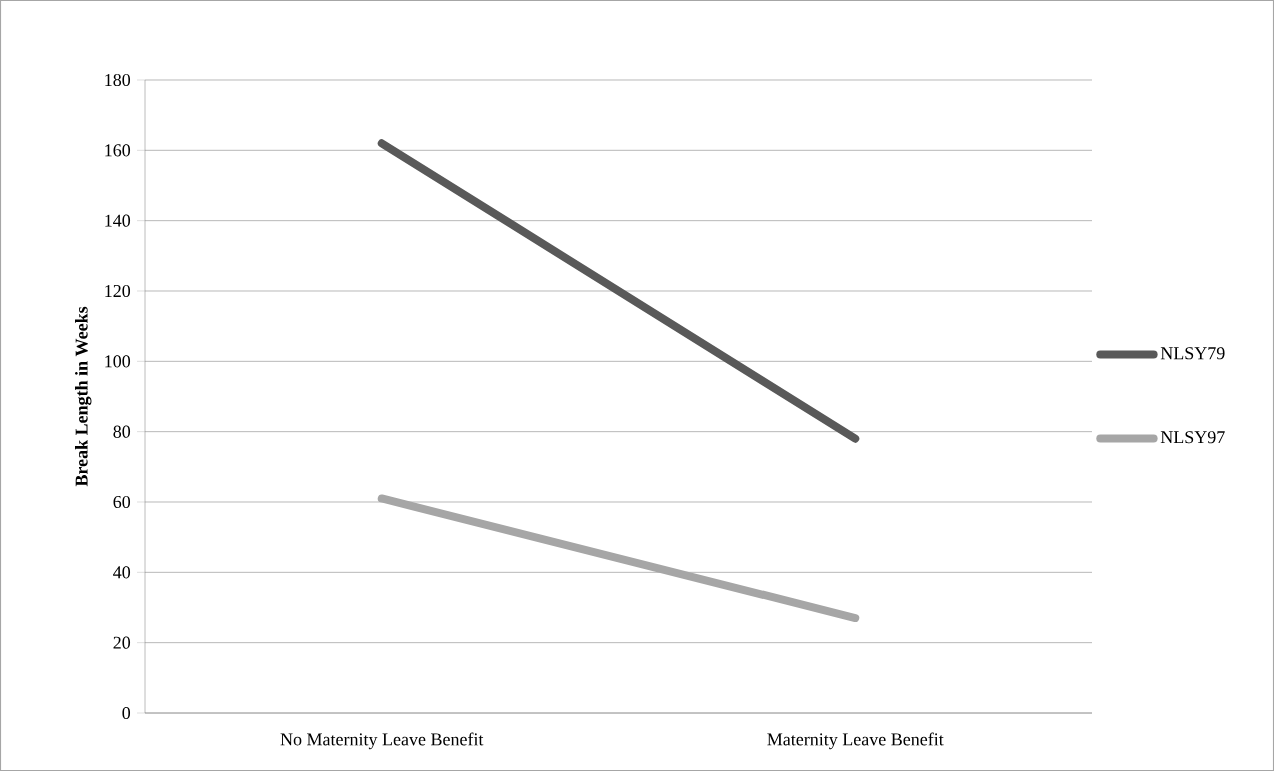  What do you see at coordinates (126, 713) in the screenshot?
I see `y-tick-label: 0` at bounding box center [126, 713].